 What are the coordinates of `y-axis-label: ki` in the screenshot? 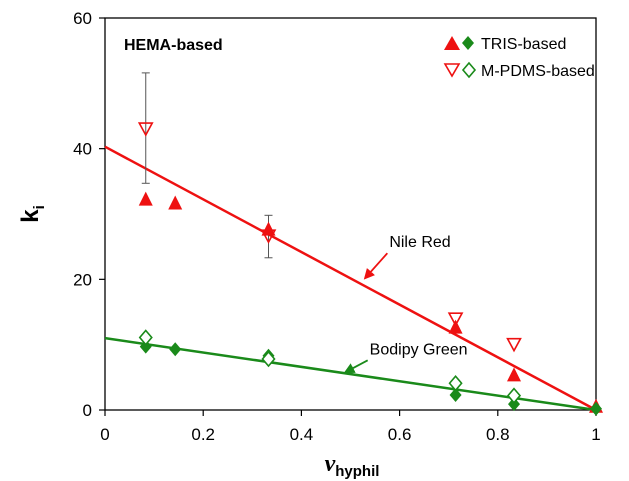 It's located at (32, 214).